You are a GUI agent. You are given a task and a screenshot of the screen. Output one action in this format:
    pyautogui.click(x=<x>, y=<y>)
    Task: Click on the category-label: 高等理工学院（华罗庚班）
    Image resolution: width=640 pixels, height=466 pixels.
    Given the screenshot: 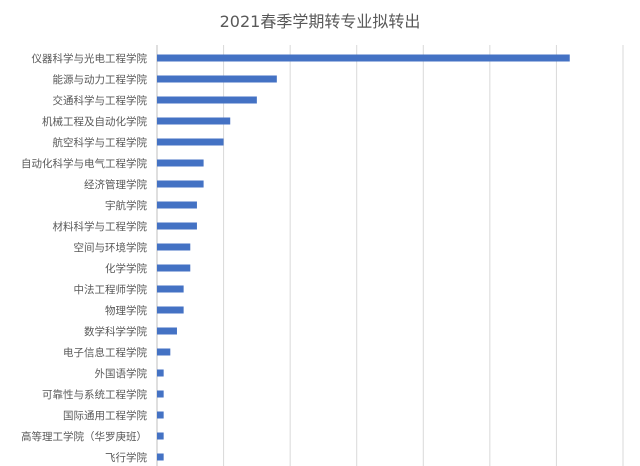 What is the action you would take?
    pyautogui.click(x=84, y=436)
    